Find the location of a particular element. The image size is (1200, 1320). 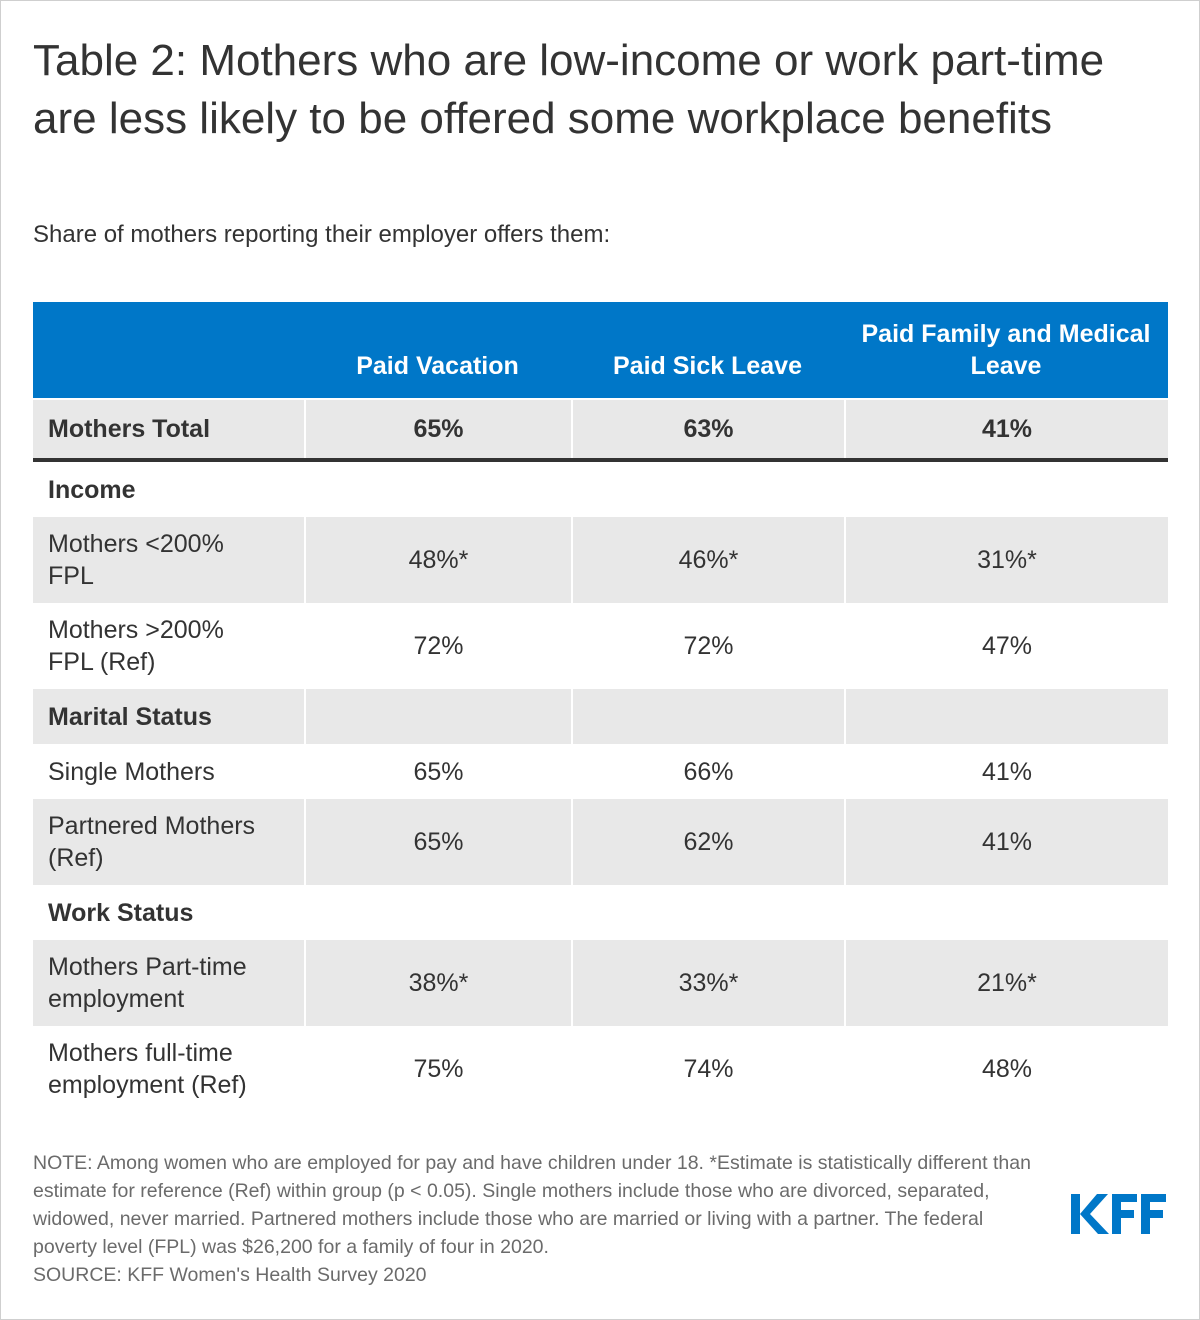

value-cell-paid-sick-leave: 33%* is located at coordinates (707, 983).